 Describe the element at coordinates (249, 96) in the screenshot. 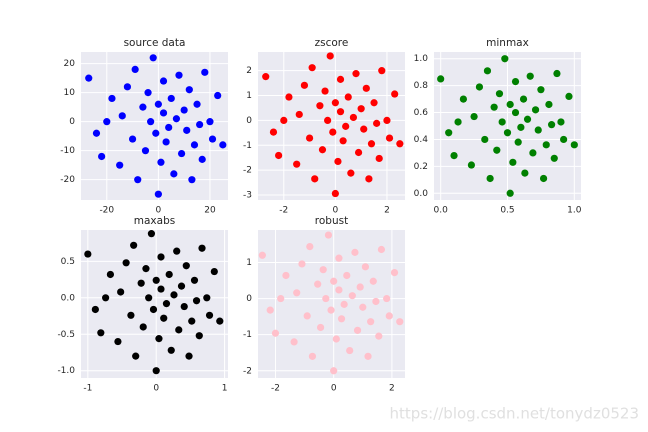

I see `y-tick-label: 1` at that location.